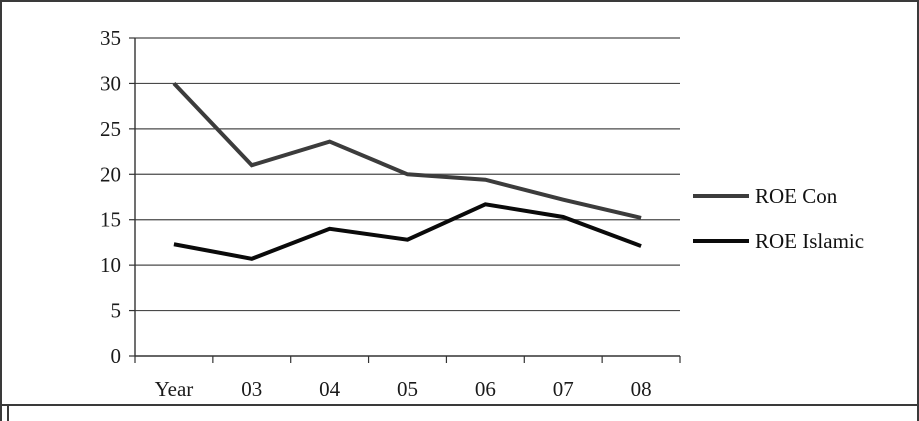  What do you see at coordinates (110, 38) in the screenshot?
I see `y-tick-label: 35` at bounding box center [110, 38].